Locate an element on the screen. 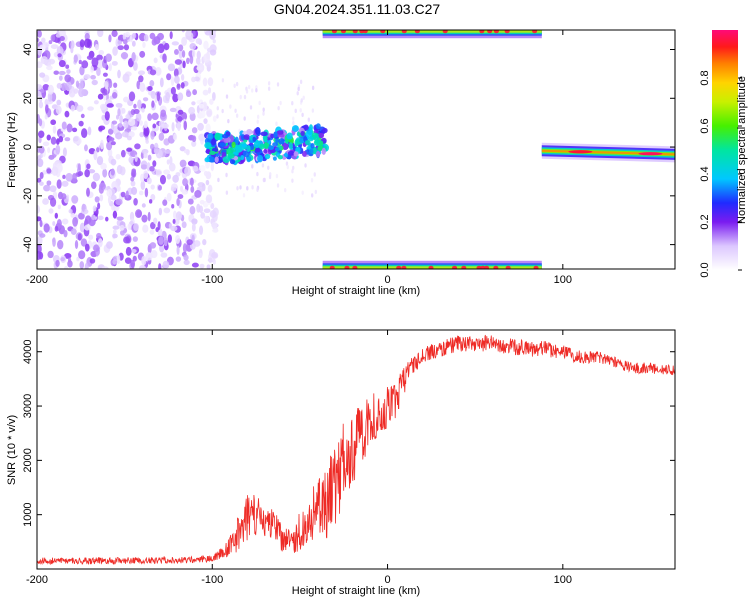 This screenshot has width=750, height=600. heatmap-x-tick-label: 0 is located at coordinates (387, 280).